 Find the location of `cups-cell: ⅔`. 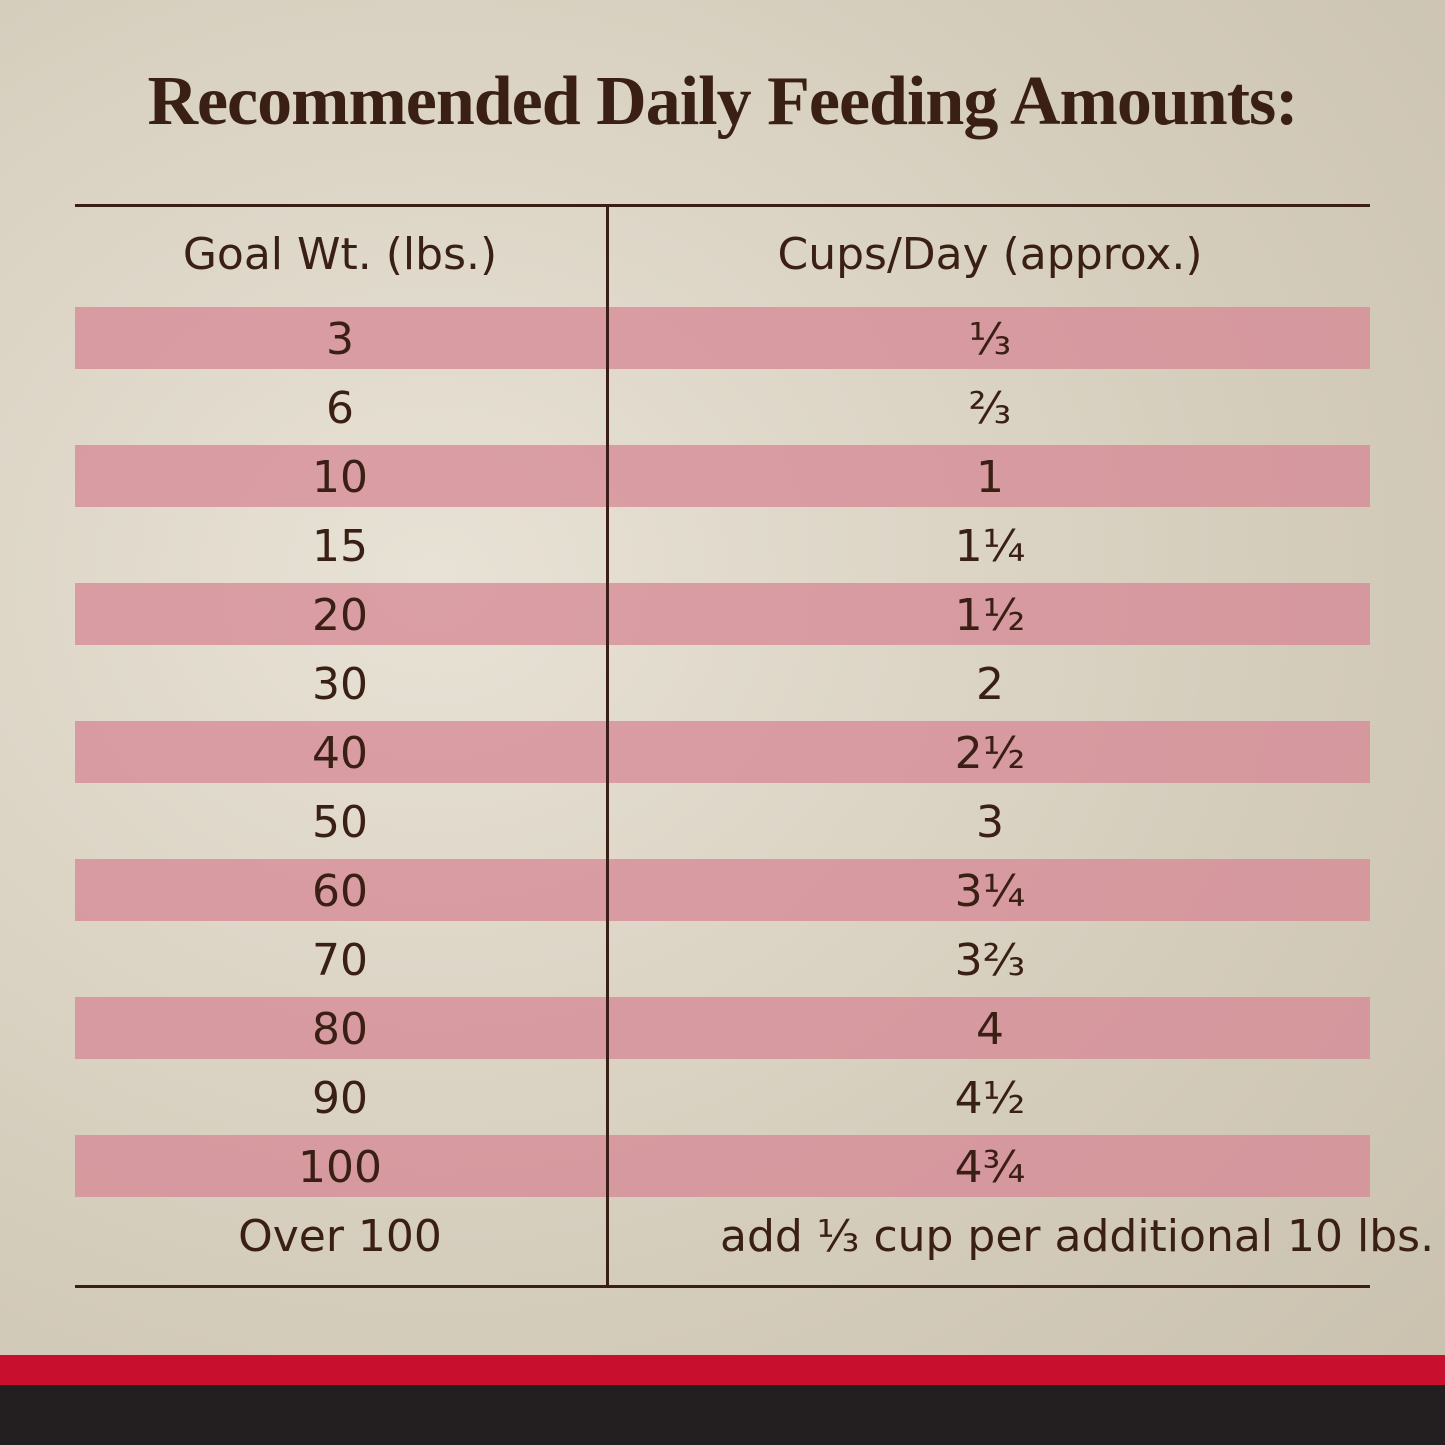

cups-cell: ⅔ is located at coordinates (990, 408).